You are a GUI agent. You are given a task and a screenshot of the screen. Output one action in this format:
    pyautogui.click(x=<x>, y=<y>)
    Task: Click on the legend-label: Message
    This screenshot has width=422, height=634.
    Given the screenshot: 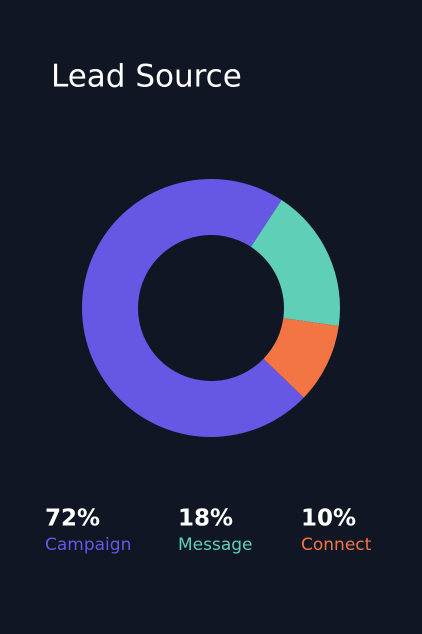 What is the action you would take?
    pyautogui.click(x=215, y=545)
    